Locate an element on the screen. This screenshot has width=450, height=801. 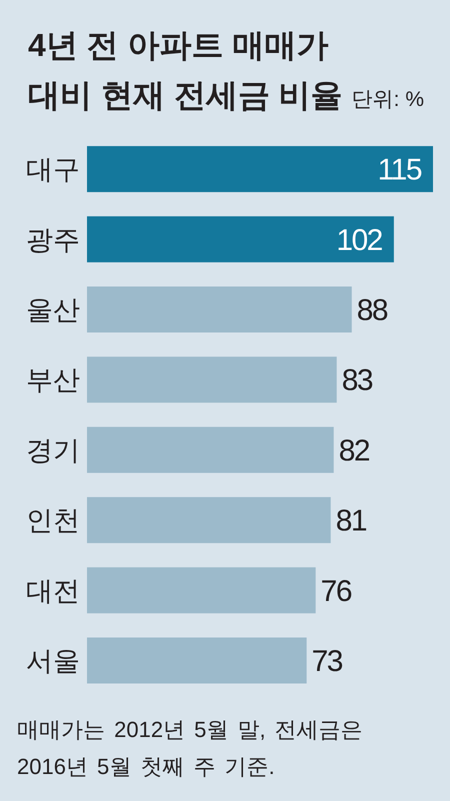
data-label: 82 is located at coordinates (354, 451).